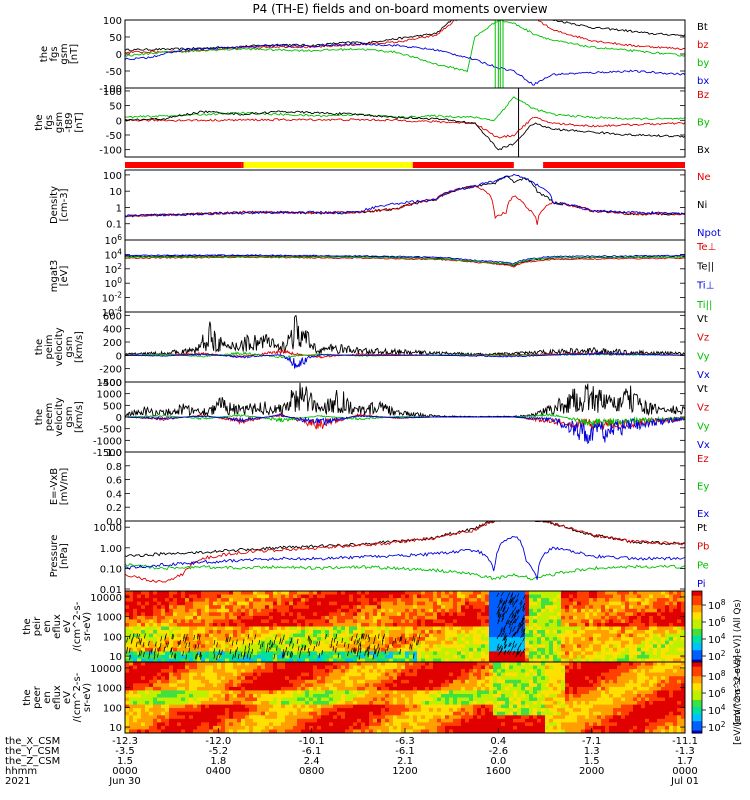 Image resolution: width=750 pixels, height=800 pixels. What do you see at coordinates (113, 269) in the screenshot?
I see `tick-label: 10²` at bounding box center [113, 269].